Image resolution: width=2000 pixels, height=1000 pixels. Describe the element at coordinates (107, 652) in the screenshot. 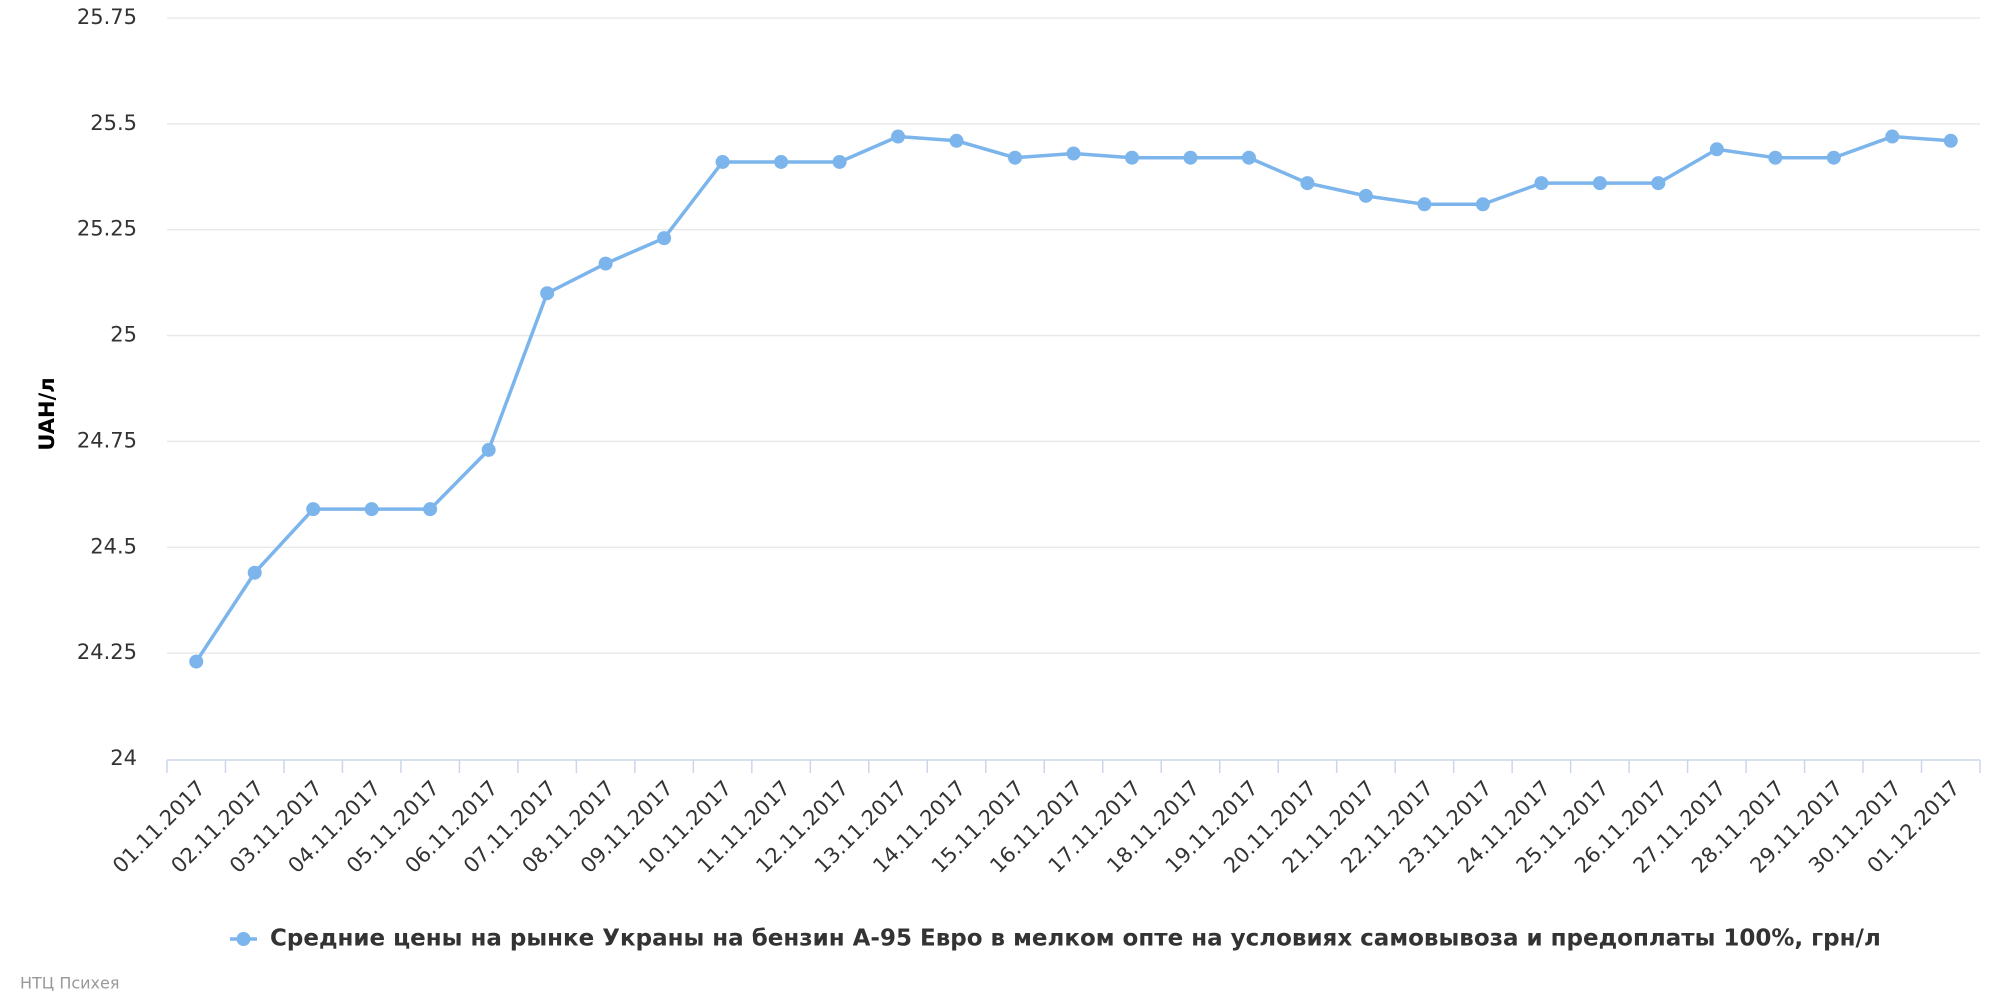

I see `y-tick-label: 24.25` at that location.